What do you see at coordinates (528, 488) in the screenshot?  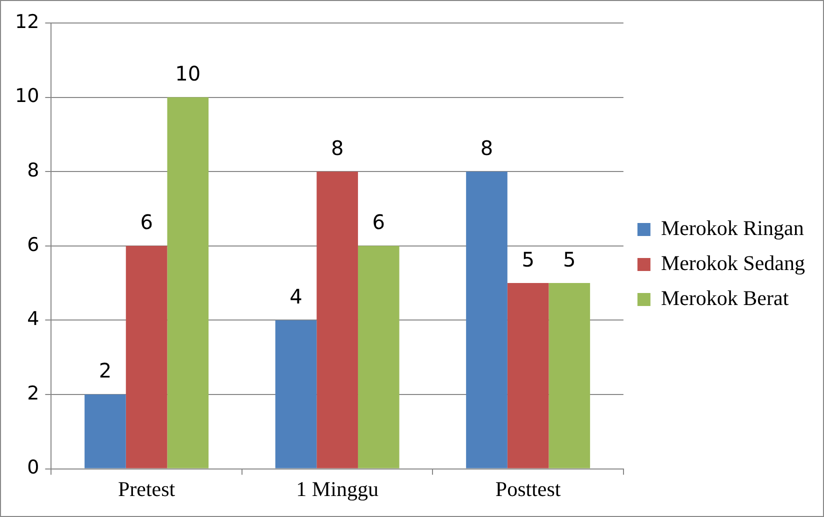 I see `x-tick-label: Posttest` at bounding box center [528, 488].